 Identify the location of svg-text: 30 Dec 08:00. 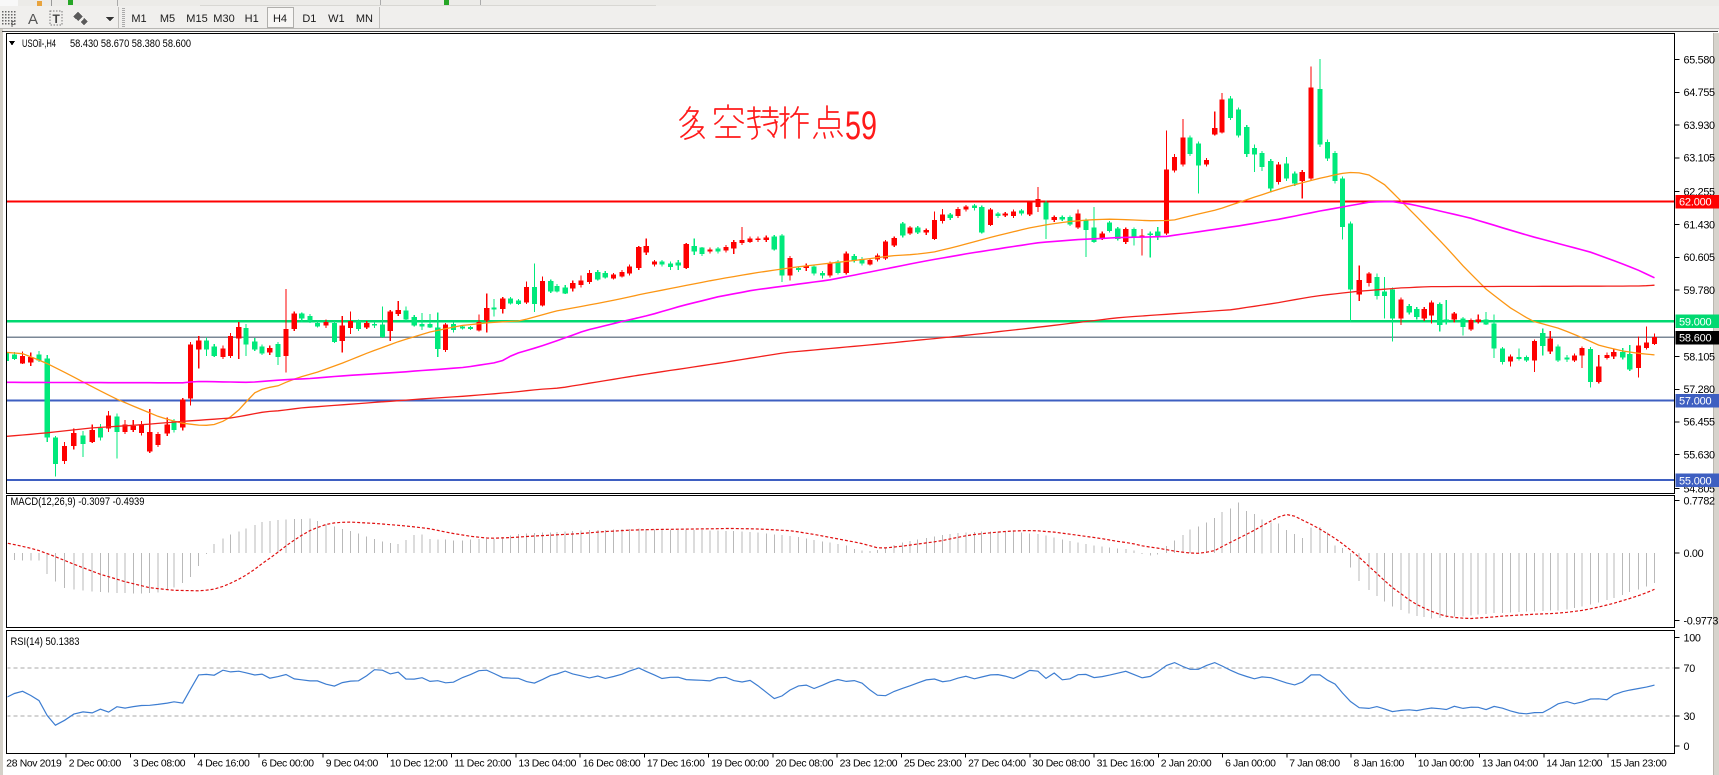
(1061, 764).